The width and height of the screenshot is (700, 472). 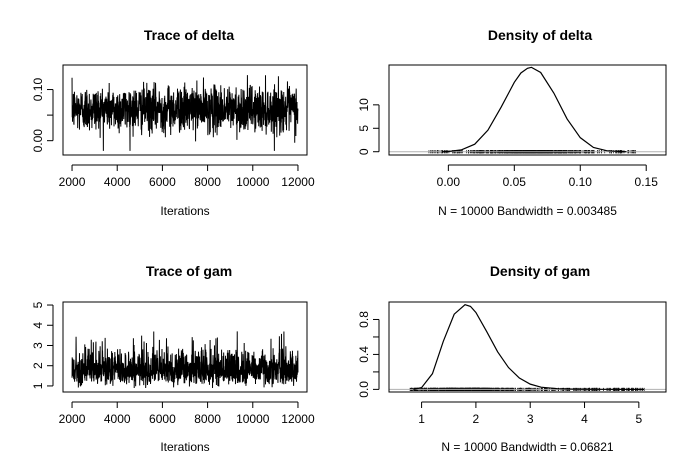 What do you see at coordinates (38, 365) in the screenshot?
I see `y-tick-label: 2` at bounding box center [38, 365].